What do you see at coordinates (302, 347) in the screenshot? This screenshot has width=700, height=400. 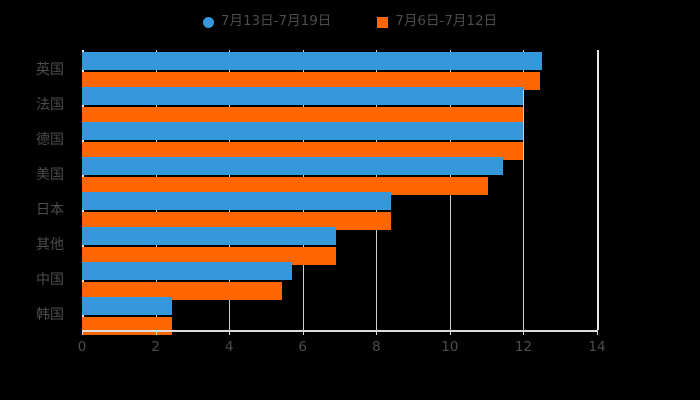 I see `x-axis-tick-label: 6` at bounding box center [302, 347].